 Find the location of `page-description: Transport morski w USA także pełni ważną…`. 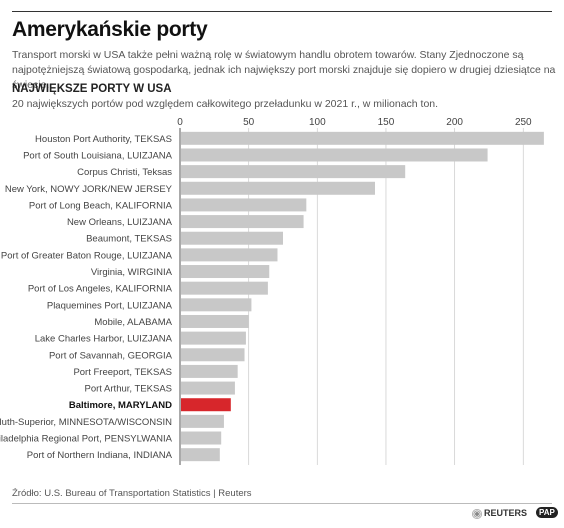

page-description: Transport morski w USA także pełni ważną… is located at coordinates (284, 70).